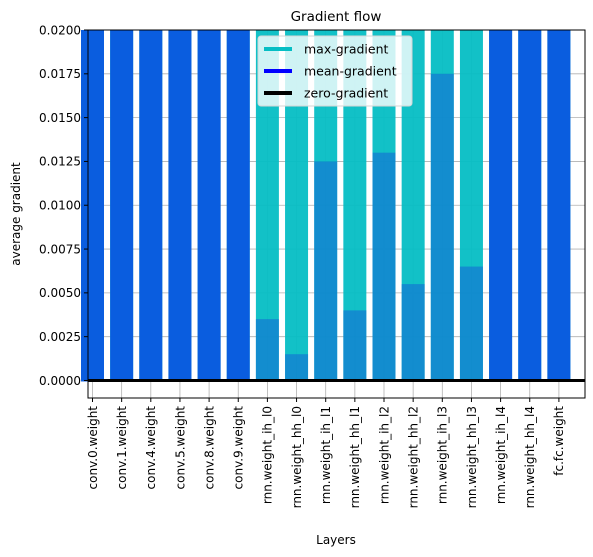  Describe the element at coordinates (209, 448) in the screenshot. I see `x-tick-label: conv.8.weight` at that location.